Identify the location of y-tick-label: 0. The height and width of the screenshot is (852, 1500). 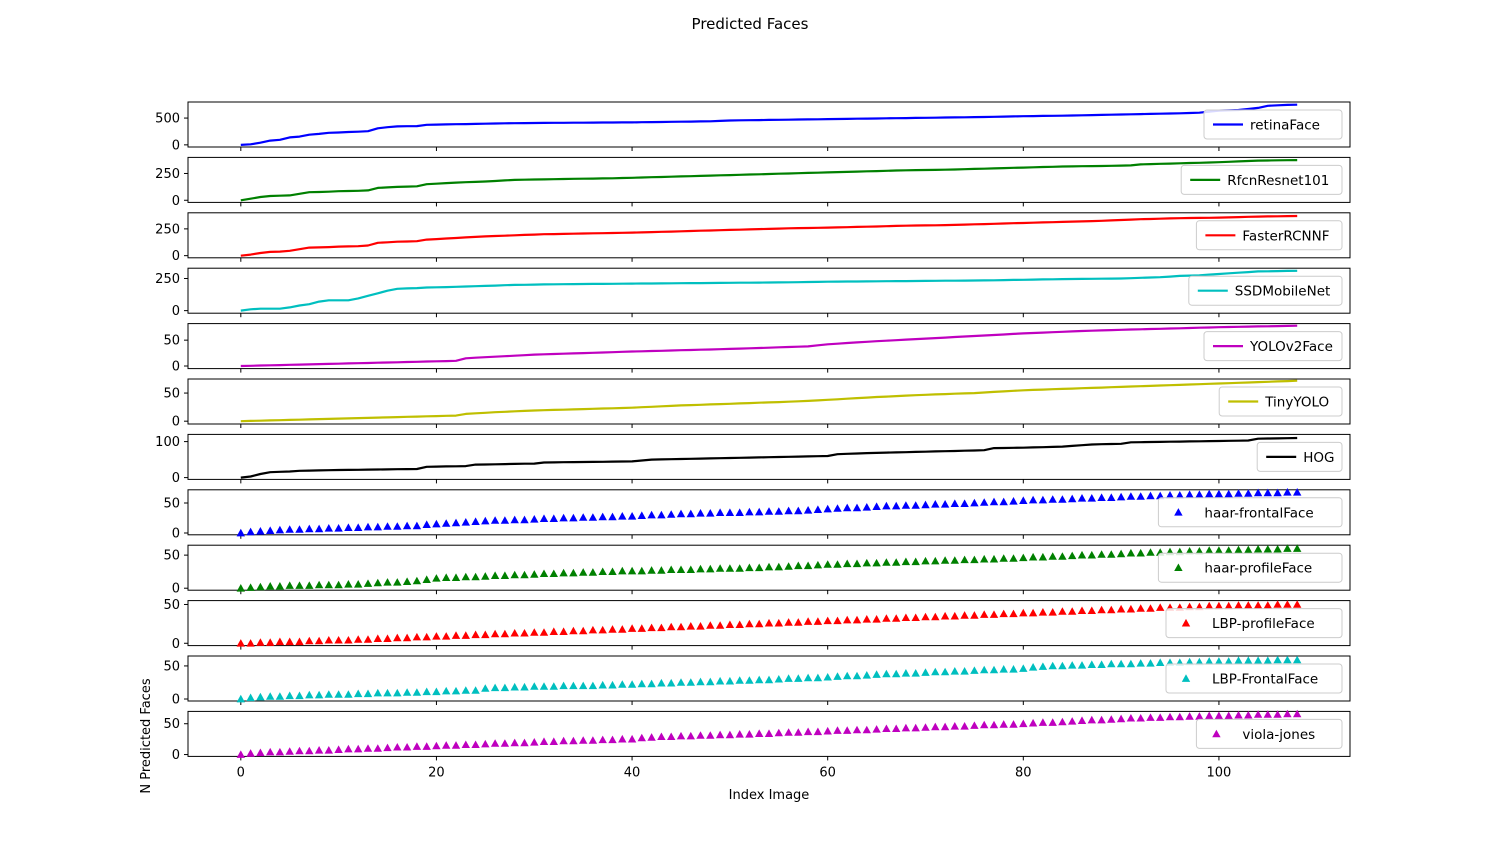
(176, 145).